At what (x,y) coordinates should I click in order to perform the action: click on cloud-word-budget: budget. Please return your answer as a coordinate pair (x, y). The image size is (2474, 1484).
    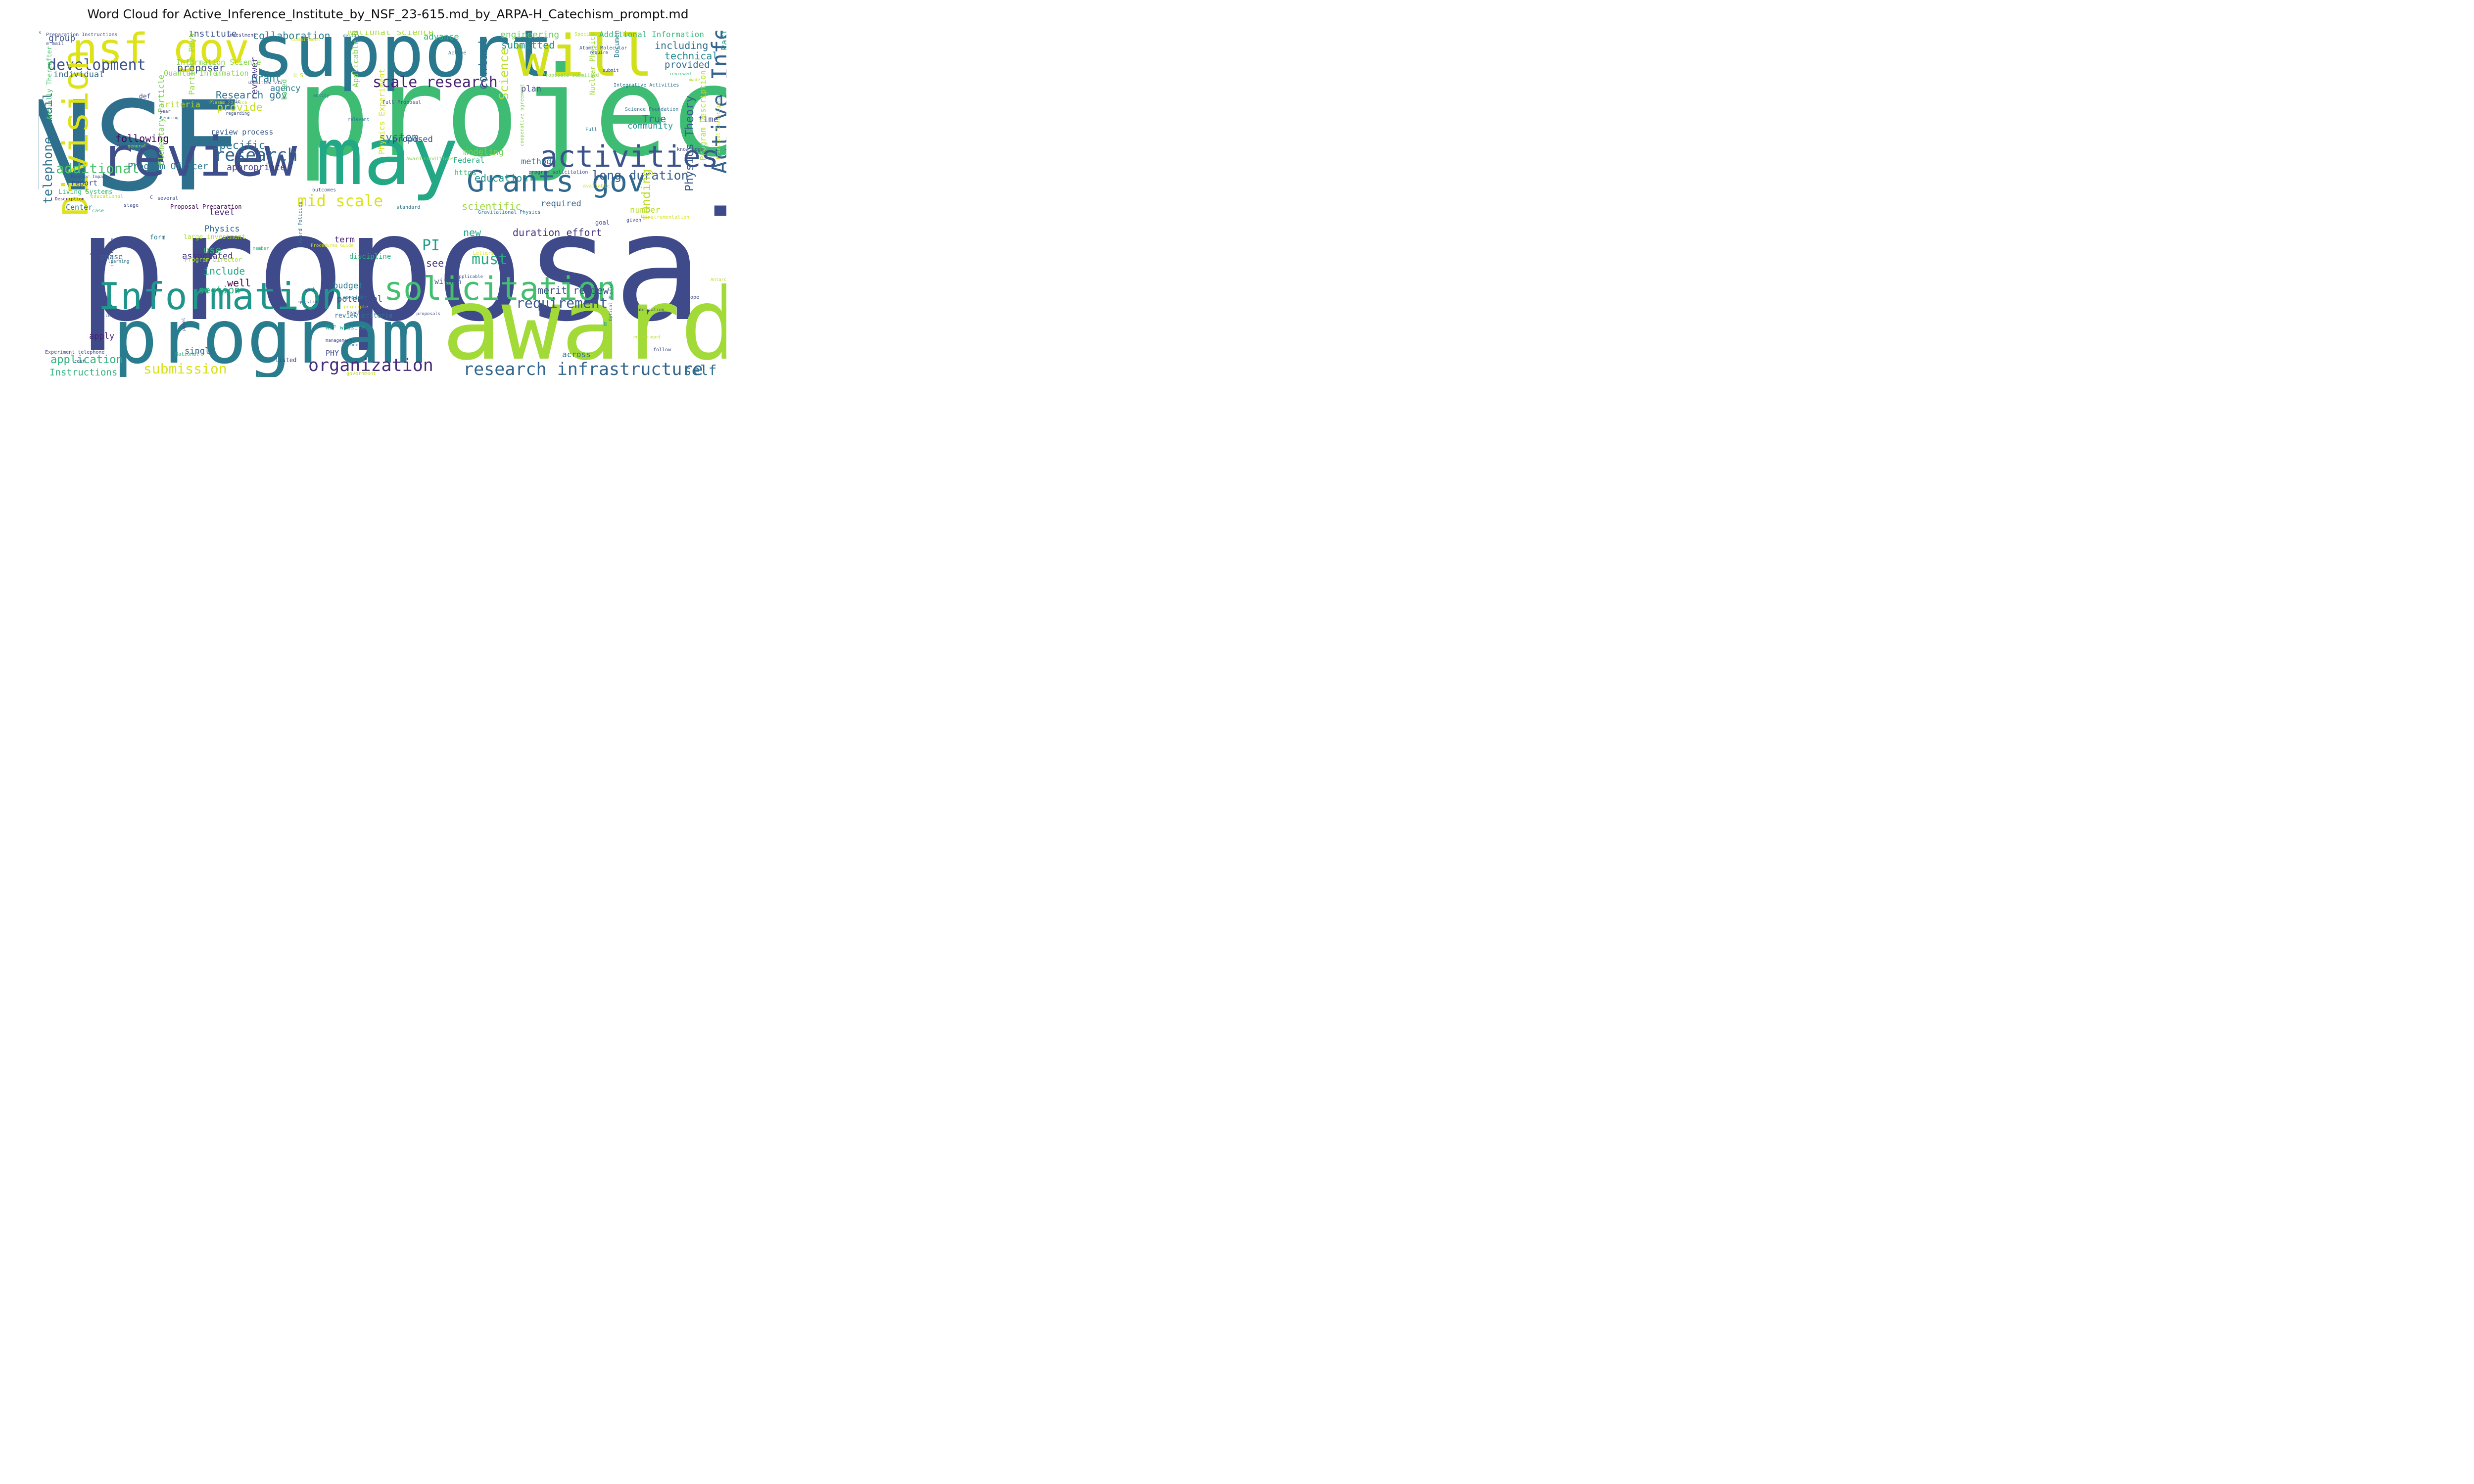
    Looking at the image, I should click on (349, 286).